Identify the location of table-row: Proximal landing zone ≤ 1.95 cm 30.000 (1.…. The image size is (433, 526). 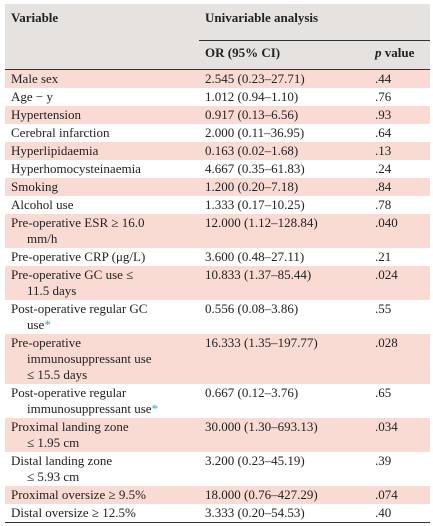
(217, 435).